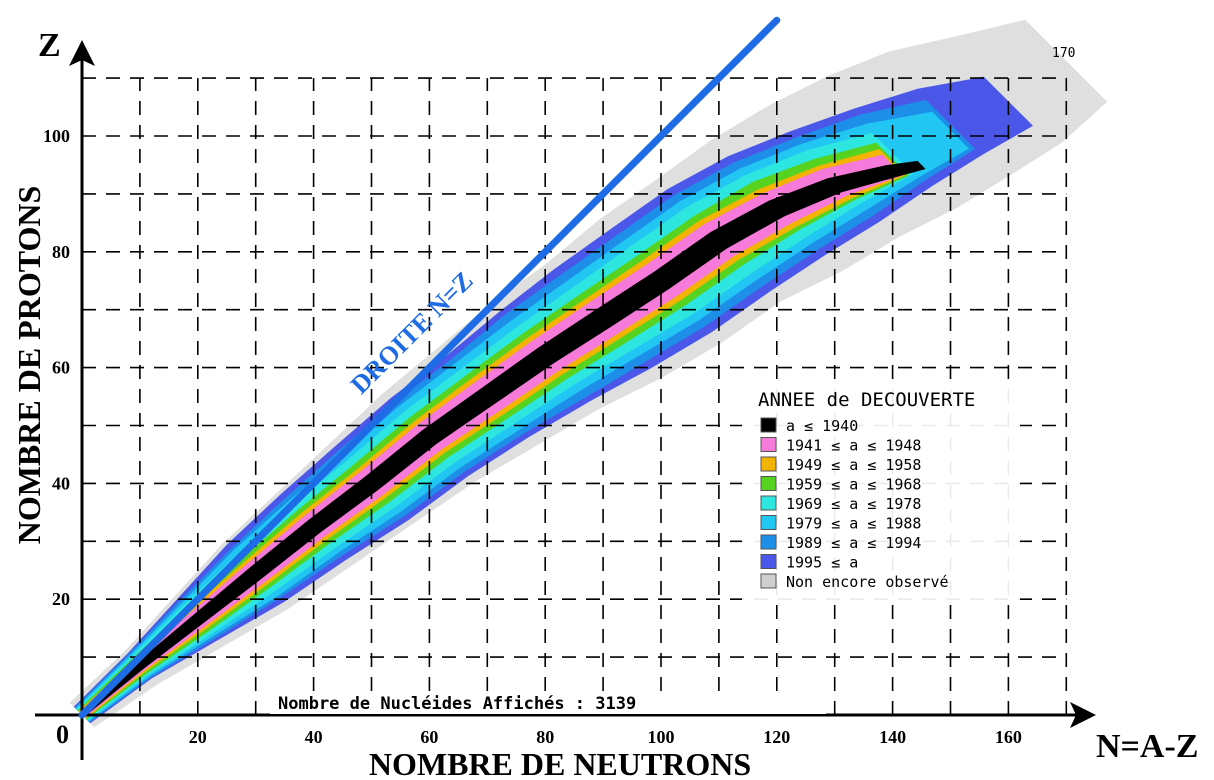  I want to click on legend-label: 1979 ≤ a ≤ 1988, so click(853, 524).